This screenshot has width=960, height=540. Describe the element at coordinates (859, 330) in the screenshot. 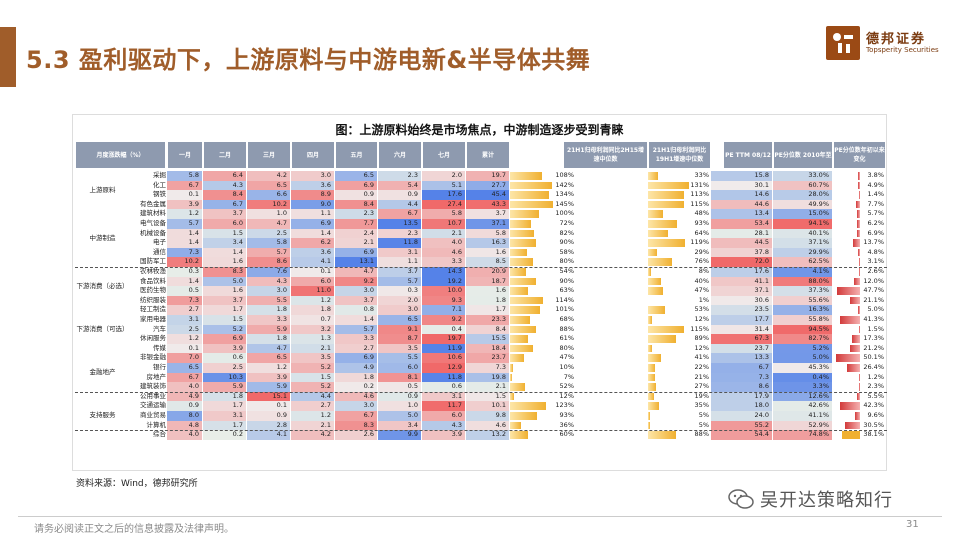

I see `pe-change-bar: 1.5%` at that location.